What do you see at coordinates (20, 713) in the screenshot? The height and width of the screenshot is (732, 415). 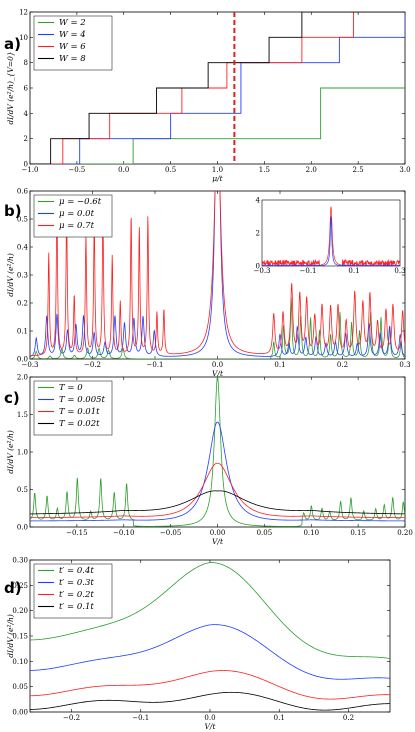 I see `y-tick-label: 0.00` at bounding box center [20, 713].